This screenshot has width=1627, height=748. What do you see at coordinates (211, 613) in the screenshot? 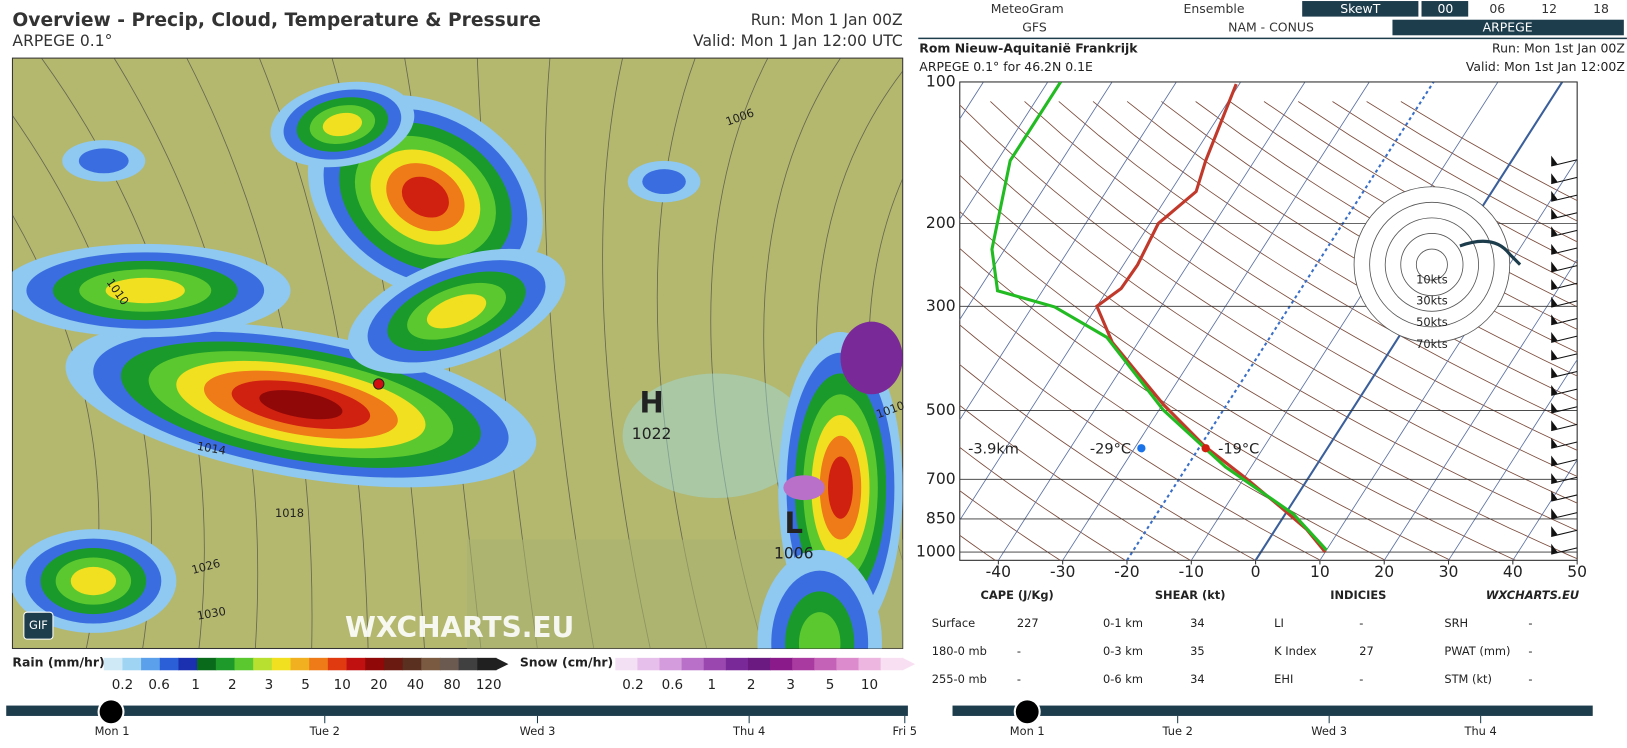
I see `isobar-label: 1030` at bounding box center [211, 613].